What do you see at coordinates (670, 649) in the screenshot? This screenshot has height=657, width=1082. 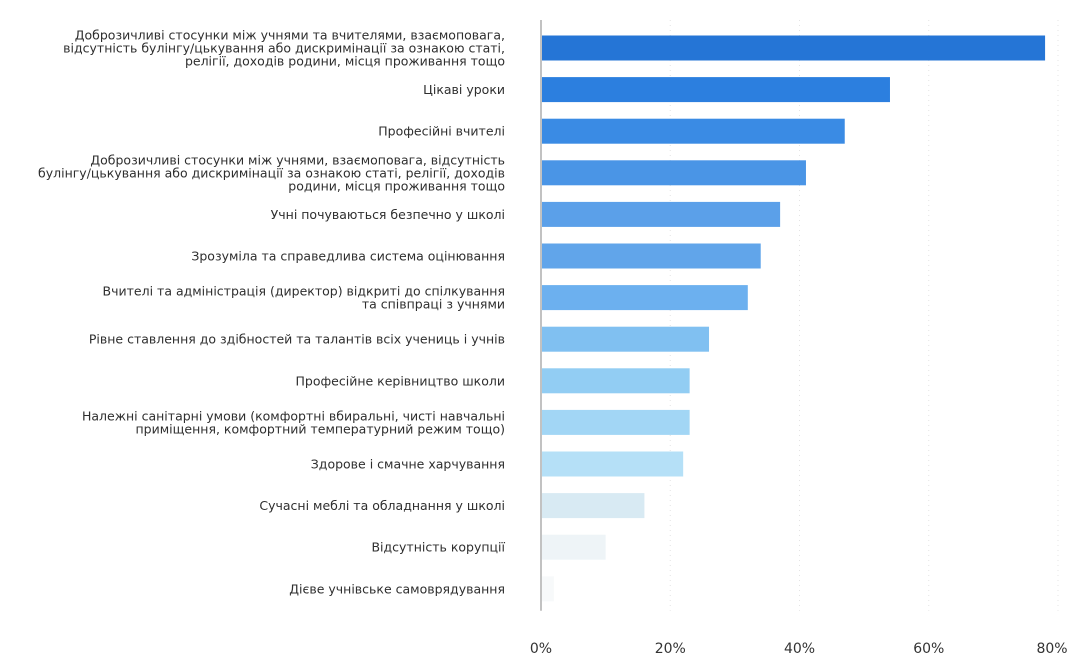 I see `x-tick-label-1: 20%` at bounding box center [670, 649].